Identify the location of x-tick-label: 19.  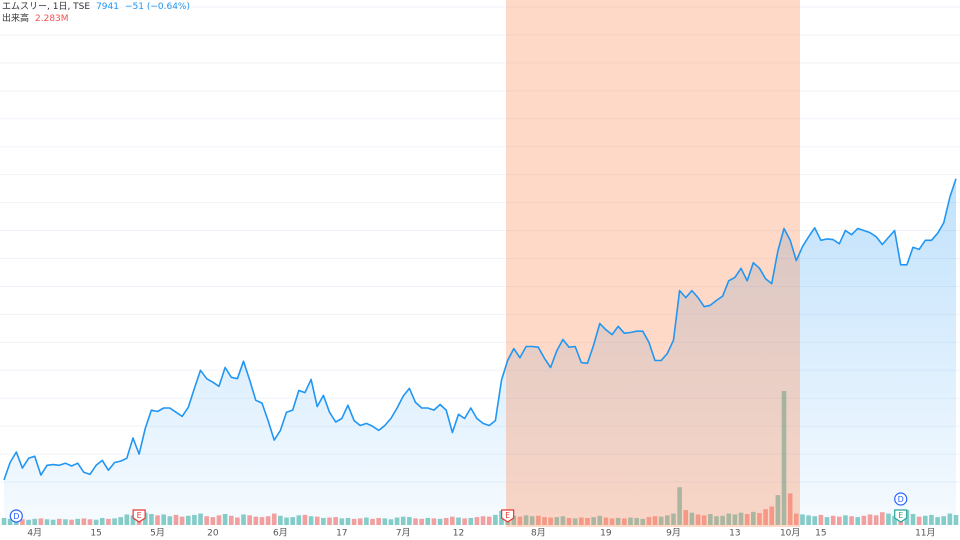
(606, 534).